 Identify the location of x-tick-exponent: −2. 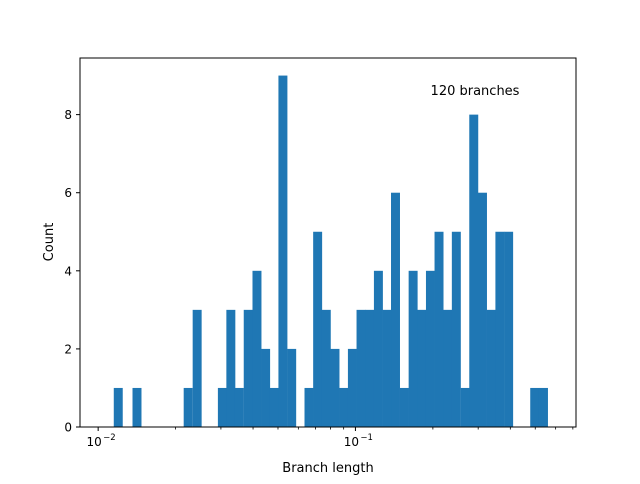
(109, 438).